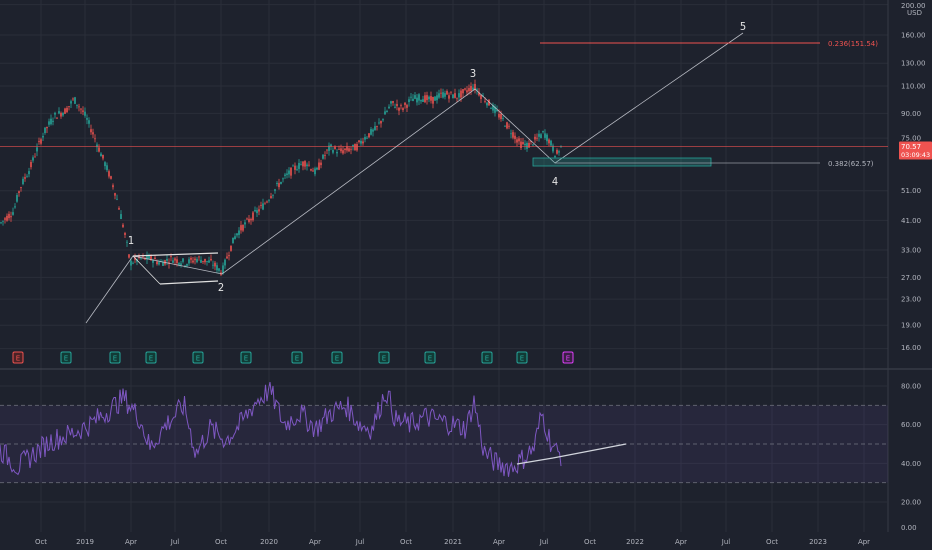 This screenshot has height=550, width=932. I want to click on rsi-tick-label: 20.00, so click(911, 503).